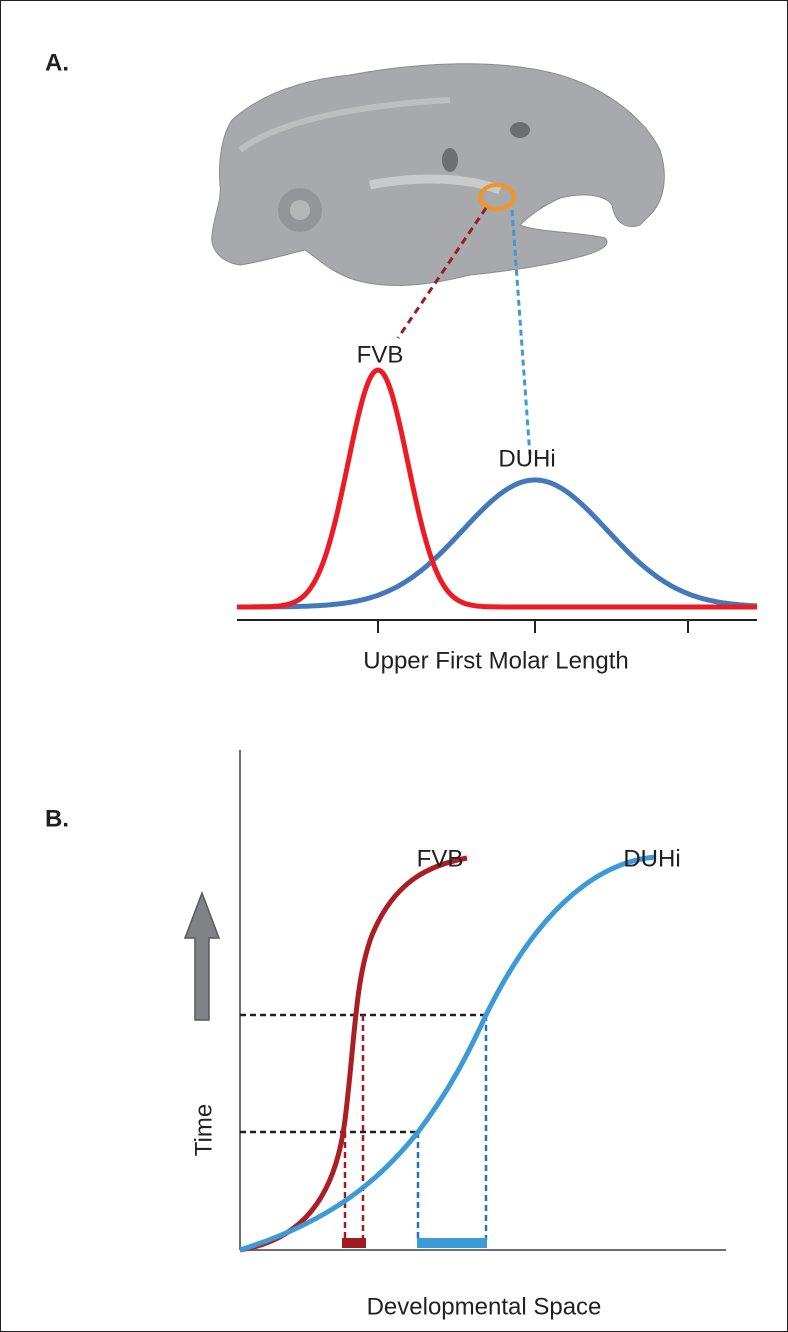 Image resolution: width=788 pixels, height=1332 pixels. I want to click on time-arrow, so click(202, 955).